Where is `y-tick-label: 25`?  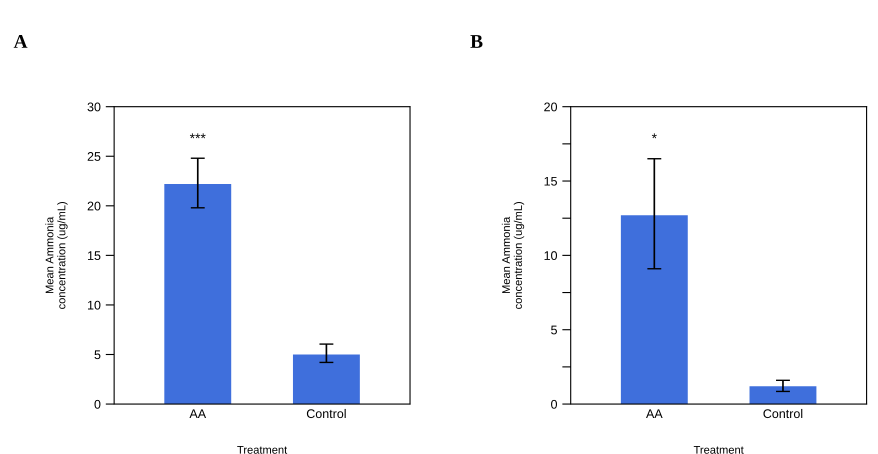 y-tick-label: 25 is located at coordinates (94, 156).